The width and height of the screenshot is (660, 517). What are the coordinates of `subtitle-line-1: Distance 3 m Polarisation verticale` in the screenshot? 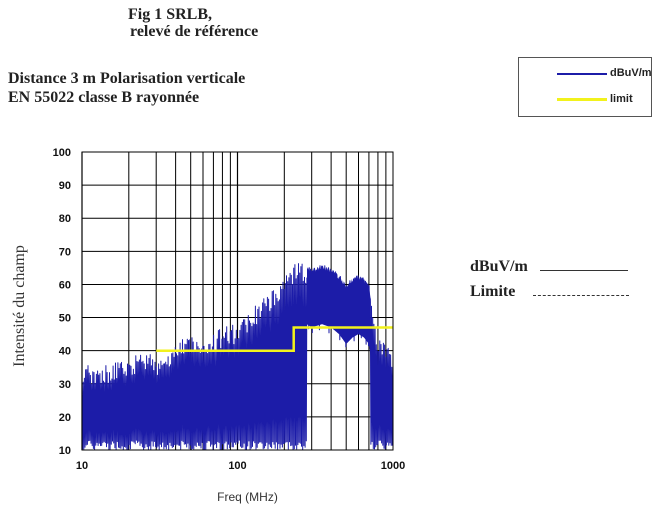 It's located at (127, 78).